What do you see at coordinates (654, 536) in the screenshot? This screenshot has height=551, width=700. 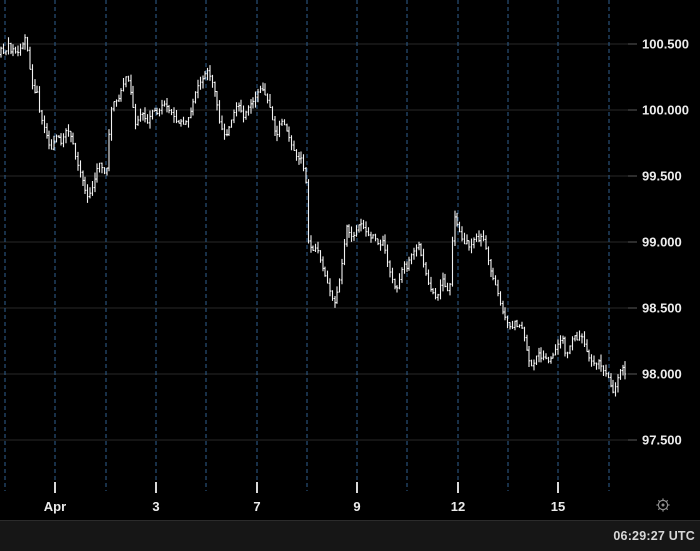 I see `clock-utc: 06:29:27 UTC` at bounding box center [654, 536].